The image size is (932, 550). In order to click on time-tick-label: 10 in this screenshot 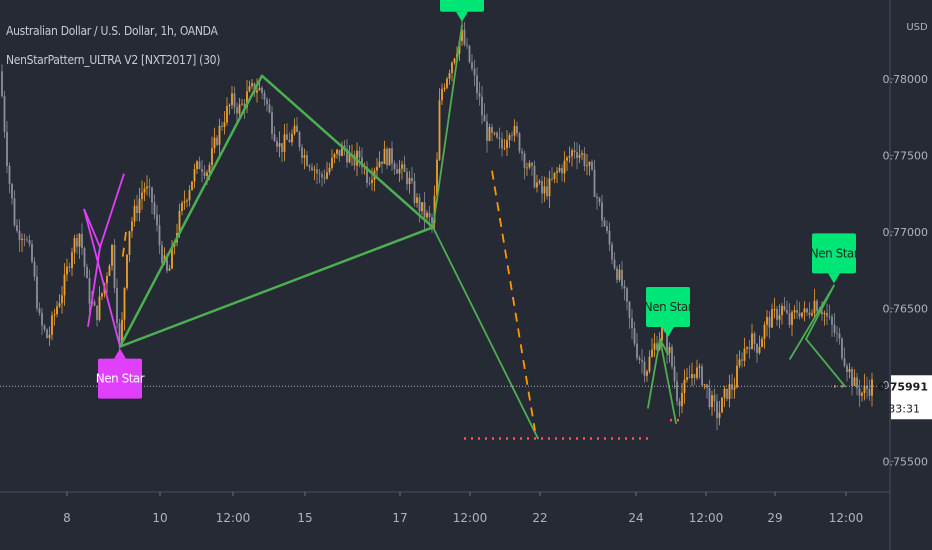, I will do `click(159, 518)`.